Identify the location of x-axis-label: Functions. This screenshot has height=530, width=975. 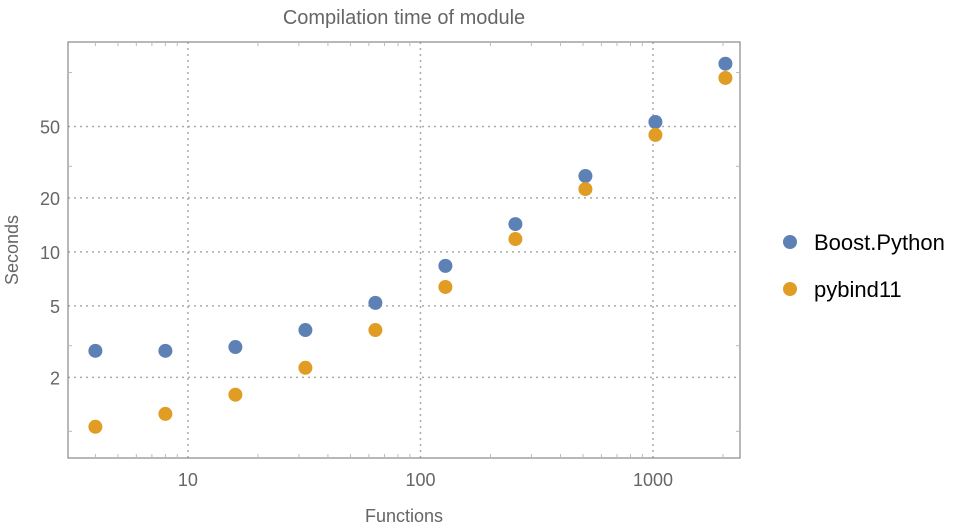
(404, 515).